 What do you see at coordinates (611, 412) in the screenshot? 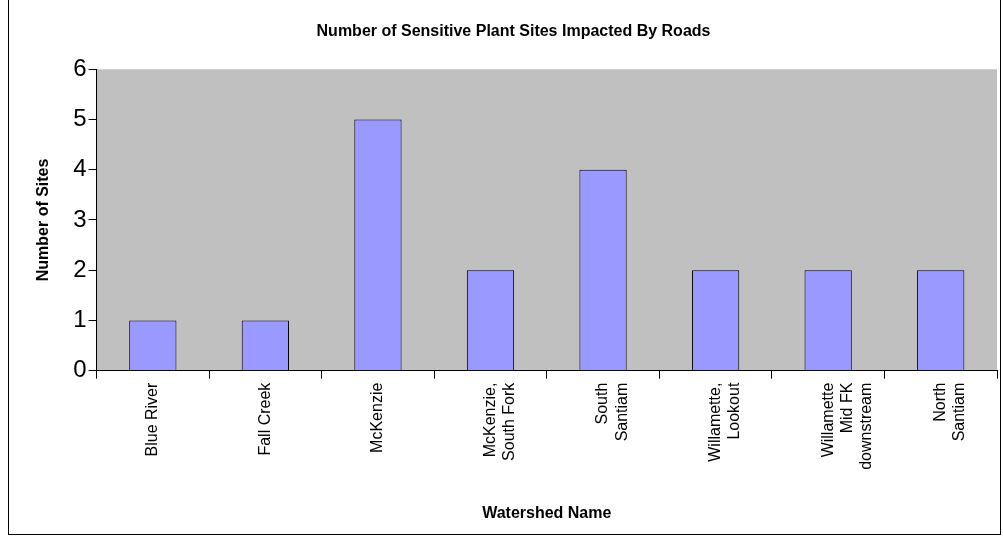
I see `x-tick-label: South Santiam` at bounding box center [611, 412].